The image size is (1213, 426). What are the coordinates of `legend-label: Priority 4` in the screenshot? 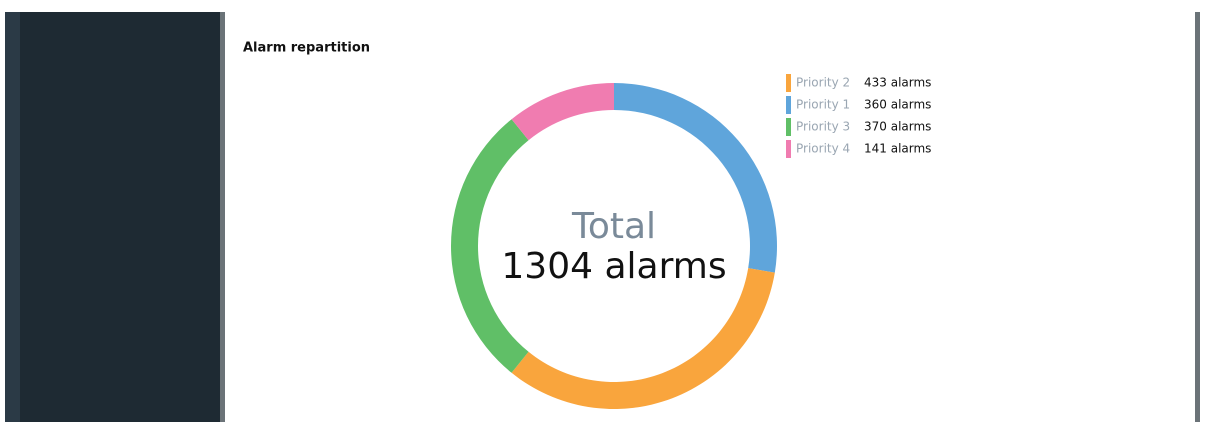 It's located at (823, 149).